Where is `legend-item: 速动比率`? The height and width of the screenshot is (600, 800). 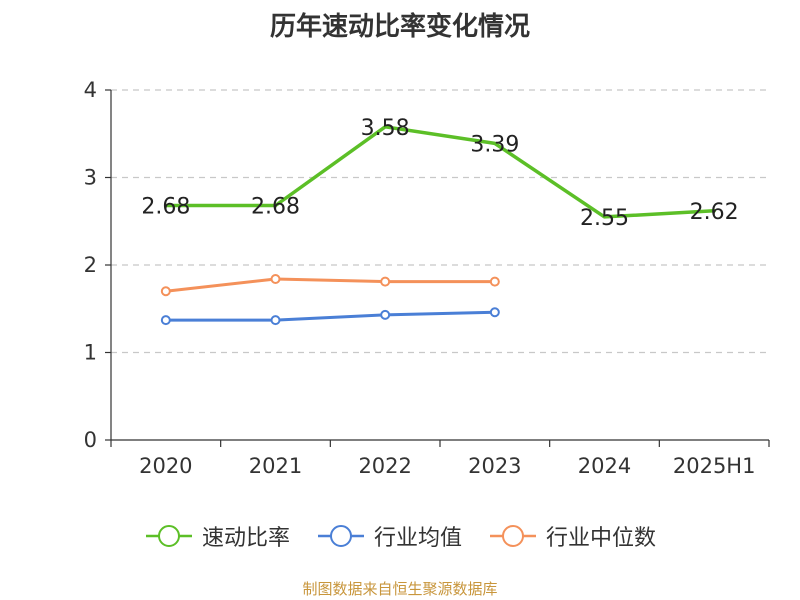 legend-item: 速动比率 is located at coordinates (217, 536).